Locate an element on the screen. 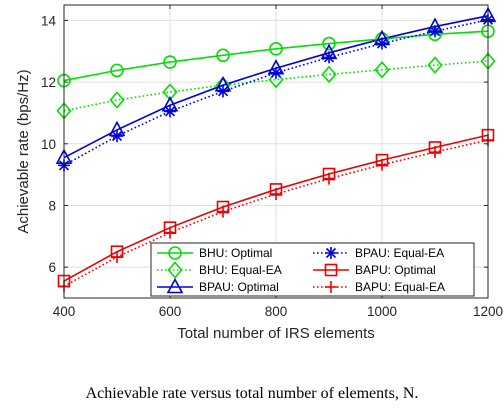  y-tick-label: 8 is located at coordinates (52, 205).